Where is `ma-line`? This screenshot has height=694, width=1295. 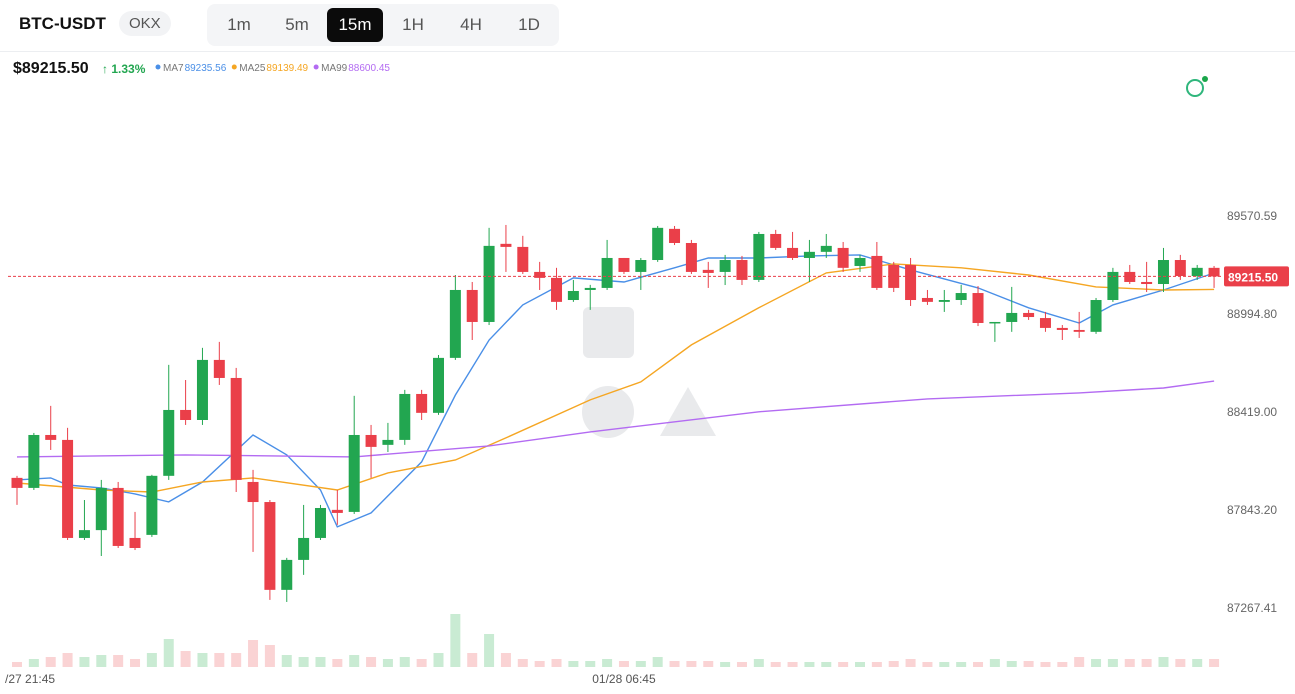 ma-line is located at coordinates (615, 419).